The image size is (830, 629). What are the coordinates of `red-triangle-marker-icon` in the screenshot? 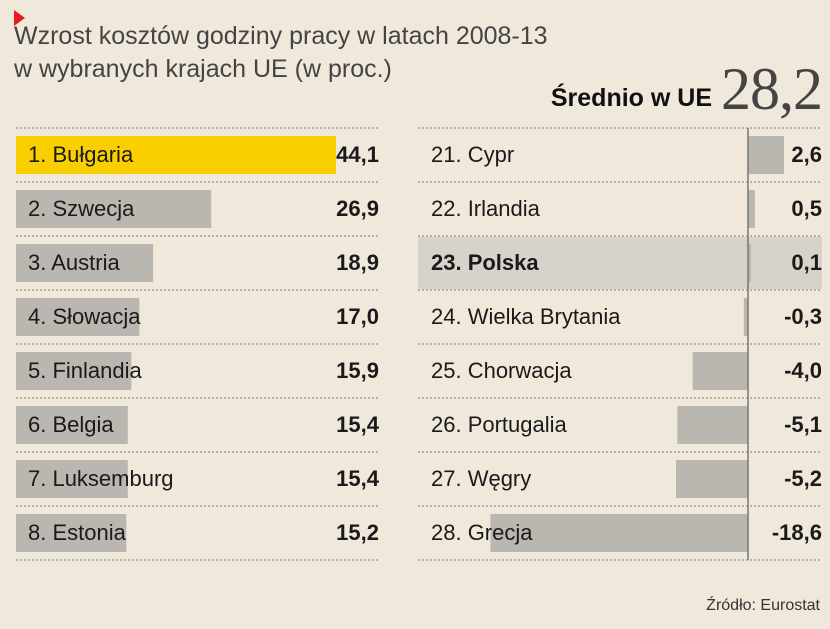 It's located at (19, 18).